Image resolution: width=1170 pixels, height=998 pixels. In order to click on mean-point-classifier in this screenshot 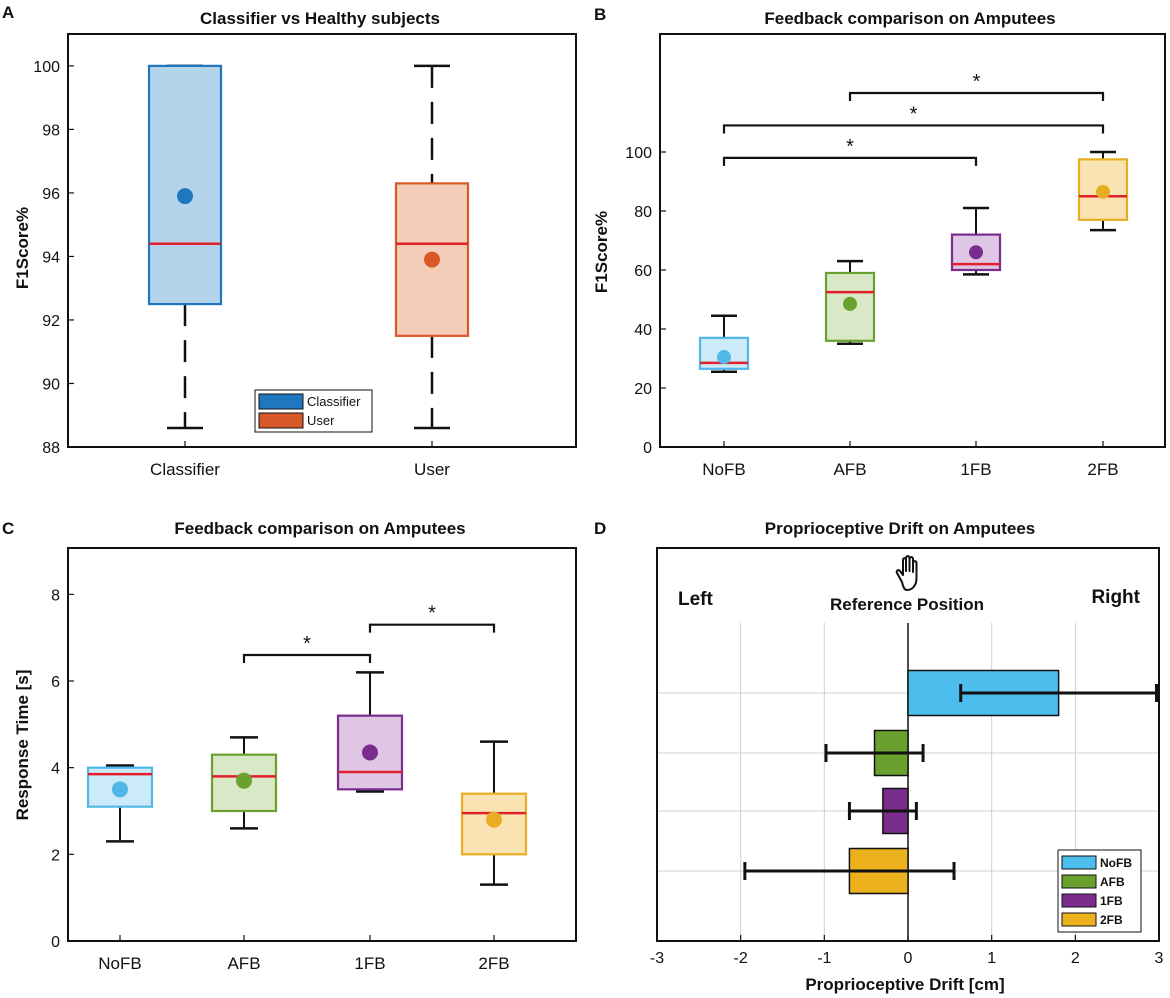, I will do `click(185, 196)`.